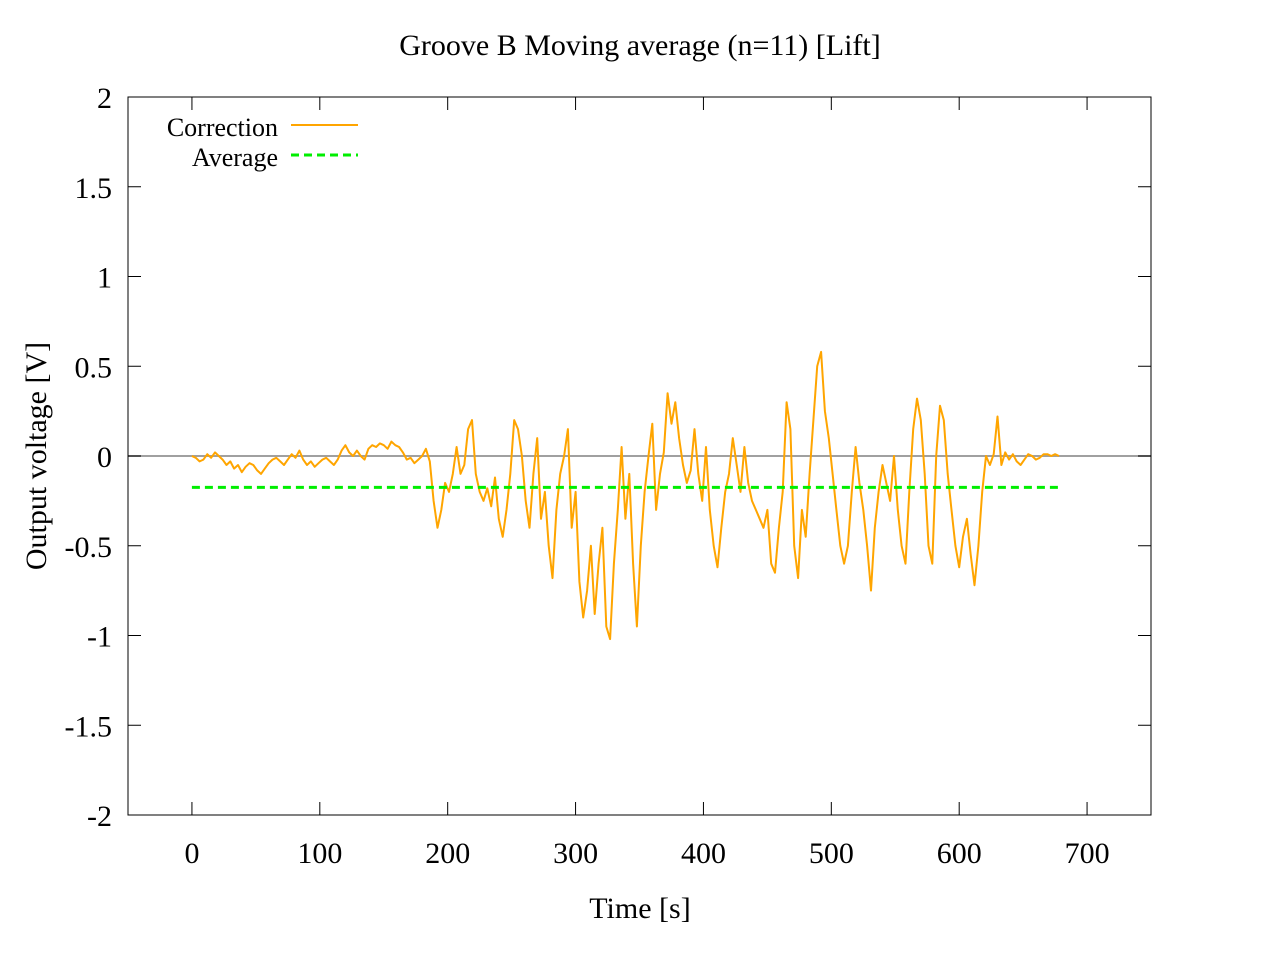 The width and height of the screenshot is (1280, 960). I want to click on y-tick-label: 1, so click(104, 278).